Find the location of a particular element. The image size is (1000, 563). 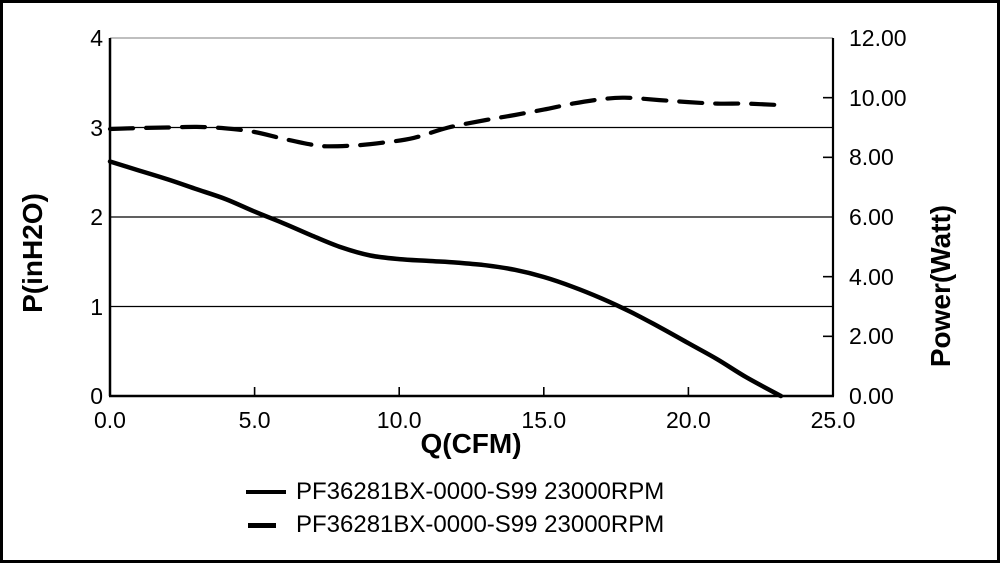

y-right-tick-label: 10.00 is located at coordinates (878, 97).